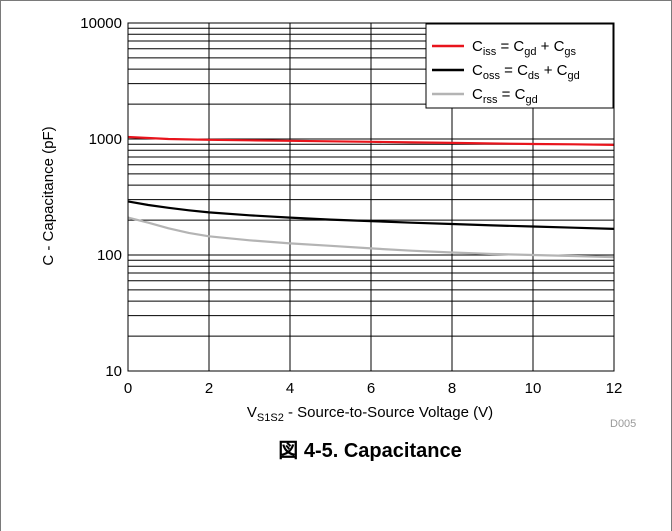 The width and height of the screenshot is (672, 531). I want to click on x-tick-label: 12, so click(614, 388).